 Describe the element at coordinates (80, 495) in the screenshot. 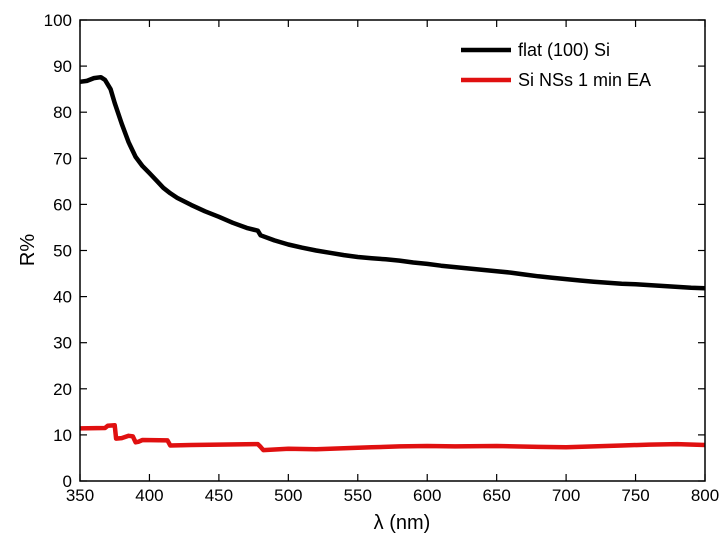

I see `x-tick-label: 350` at that location.